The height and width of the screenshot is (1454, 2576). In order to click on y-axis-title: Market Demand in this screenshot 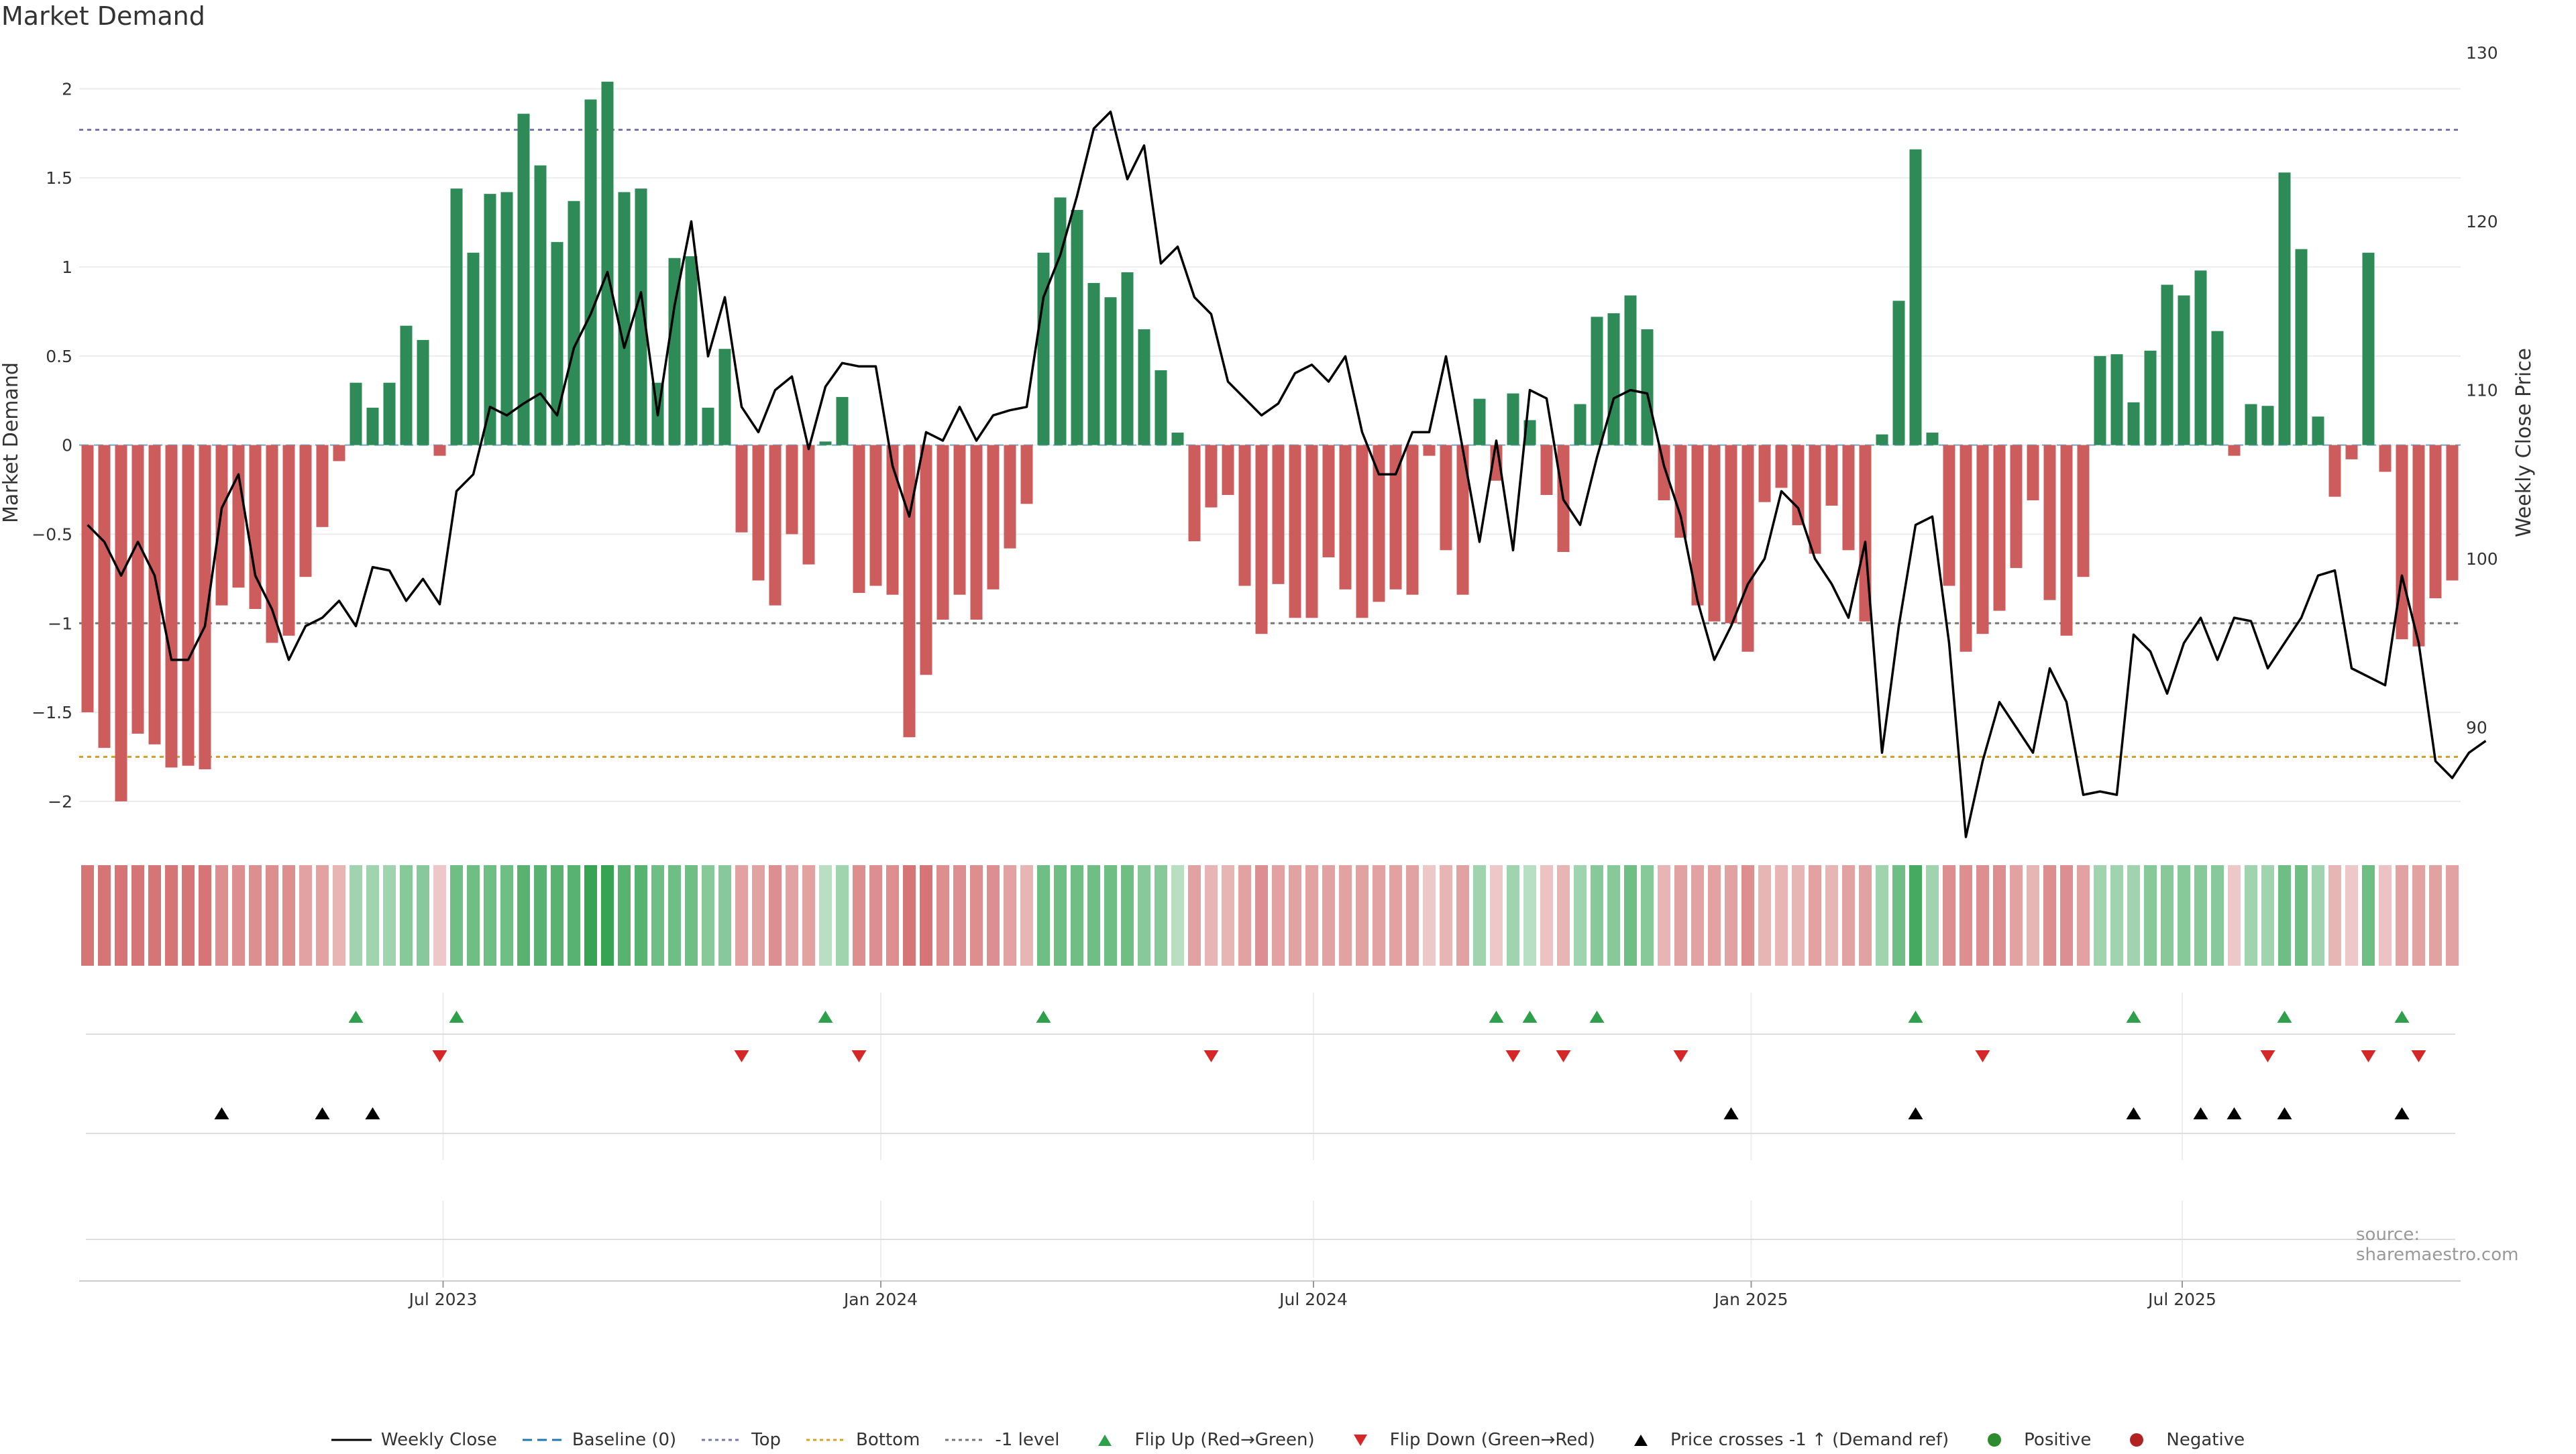, I will do `click(11, 442)`.